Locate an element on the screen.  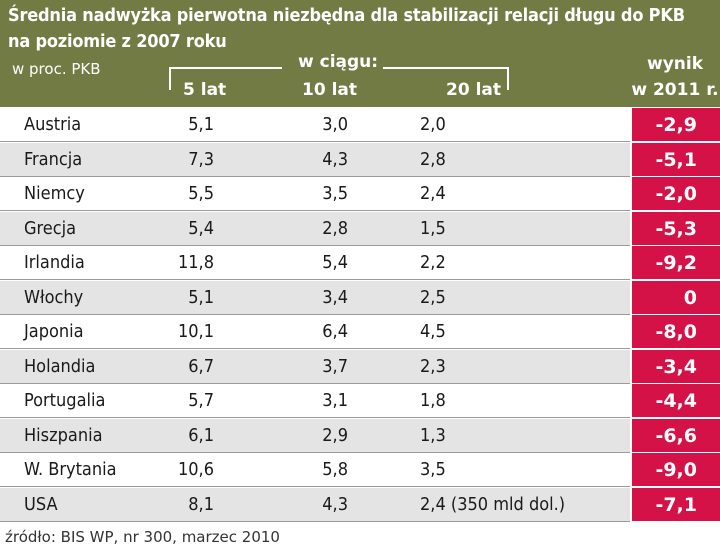
value-5-lat-cell: 8,1 is located at coordinates (201, 504).